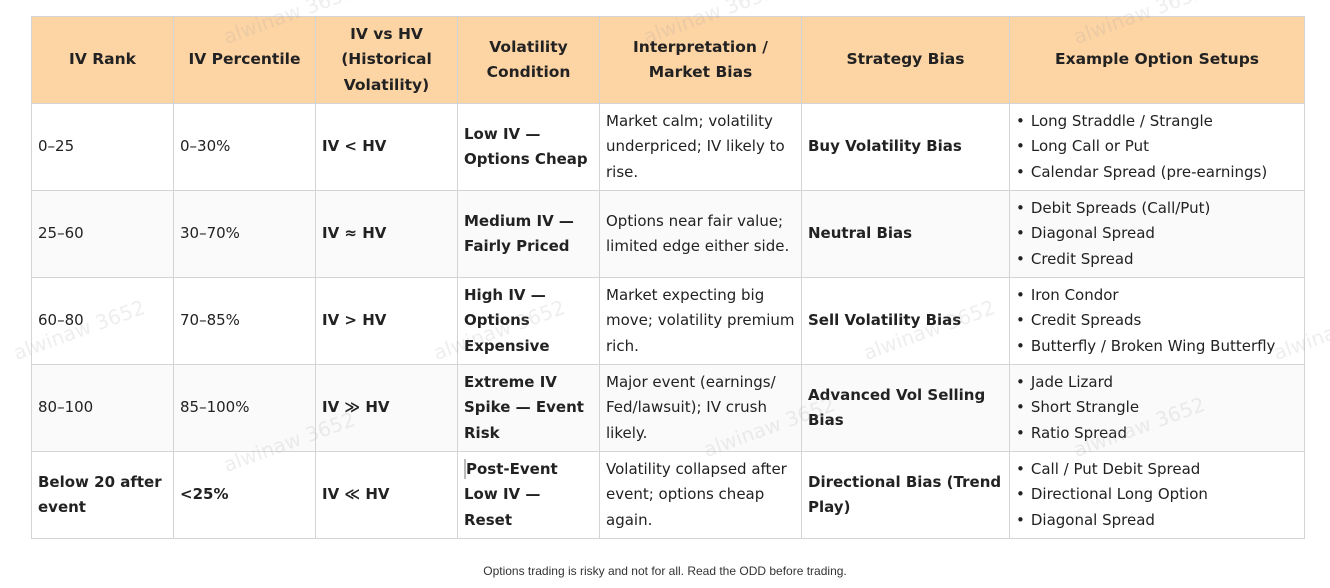  Describe the element at coordinates (61, 233) in the screenshot. I see `cell-text: 25–60` at that location.